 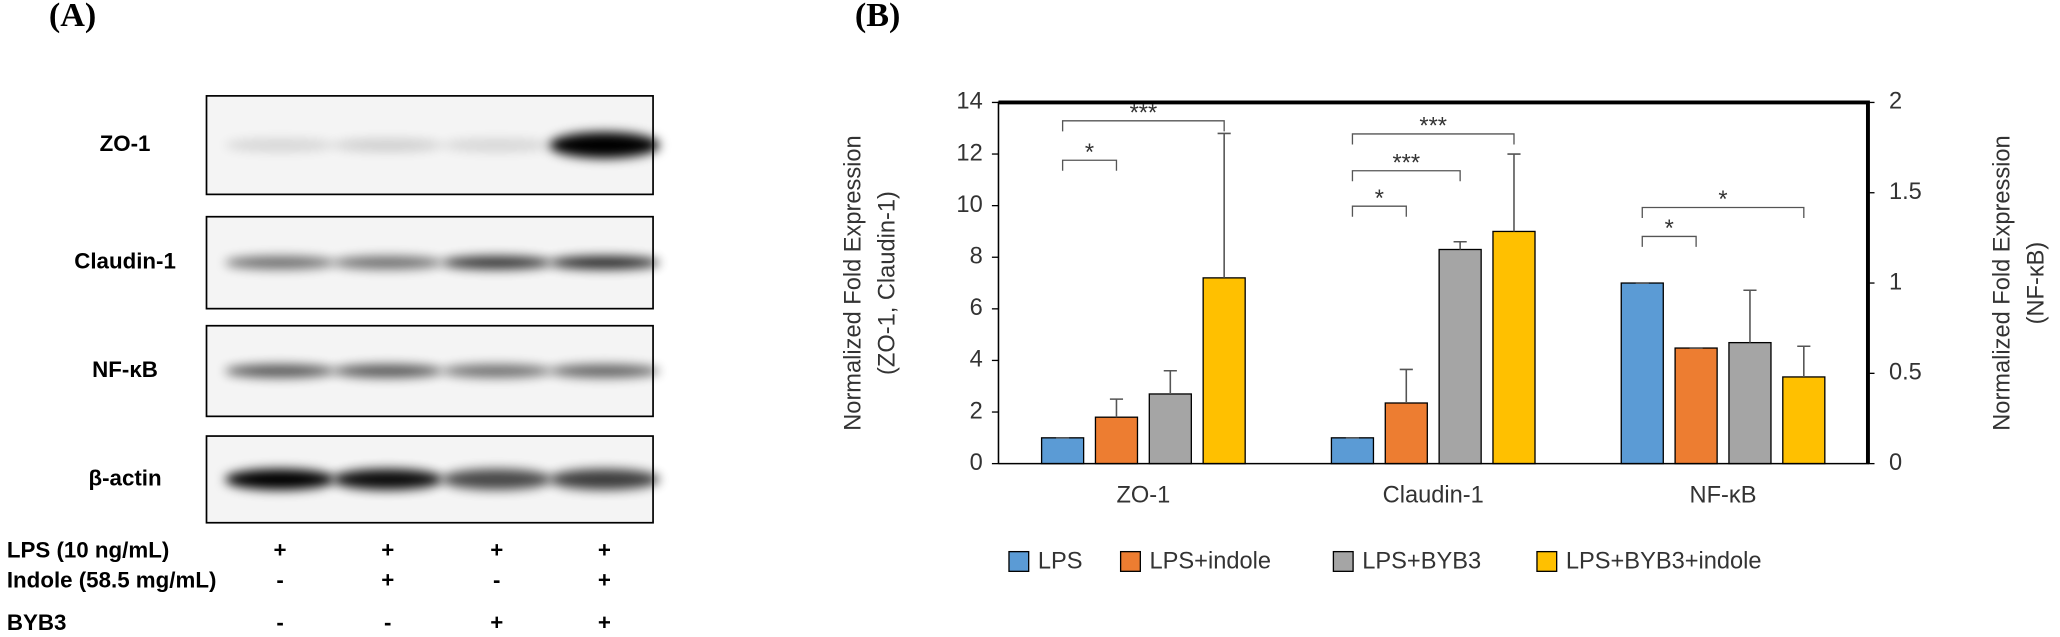 What do you see at coordinates (976, 256) in the screenshot?
I see `y-tick-label: 8` at bounding box center [976, 256].